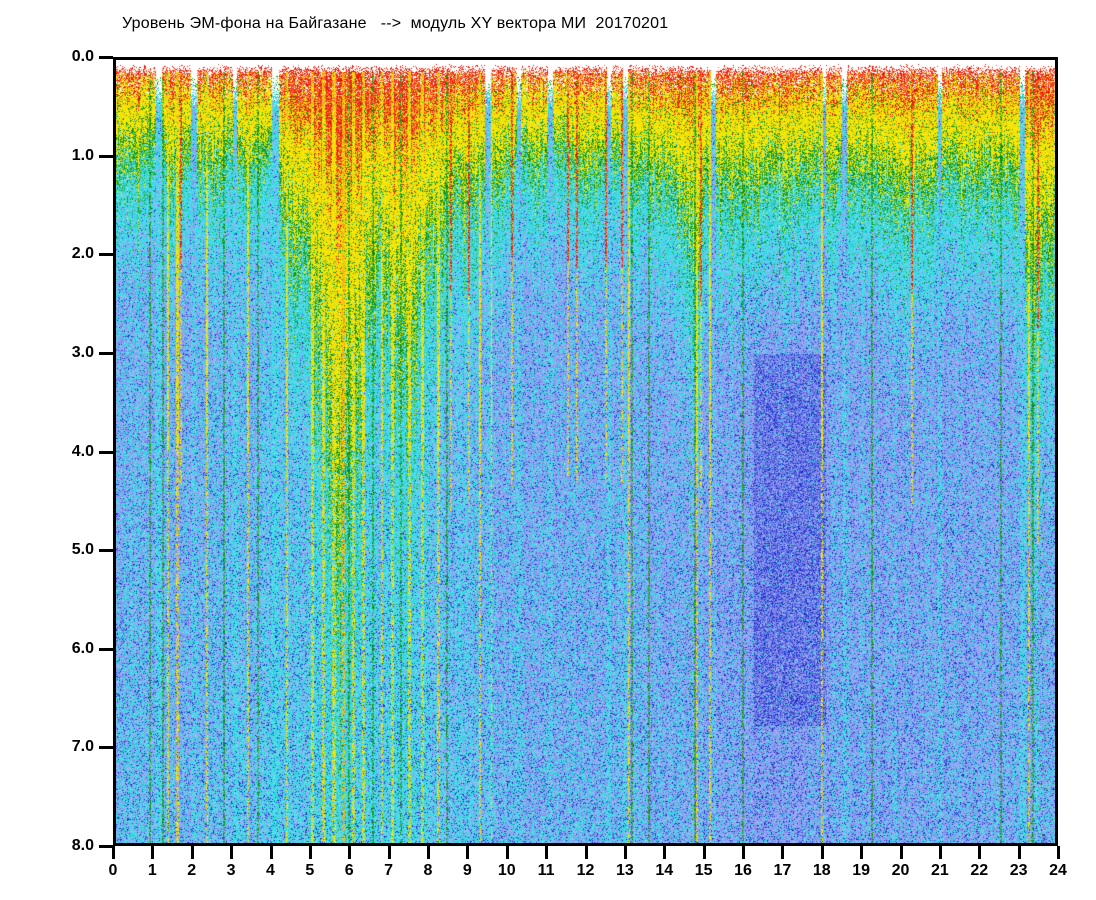  Describe the element at coordinates (939, 870) in the screenshot. I see `x-axis-label: 21` at that location.